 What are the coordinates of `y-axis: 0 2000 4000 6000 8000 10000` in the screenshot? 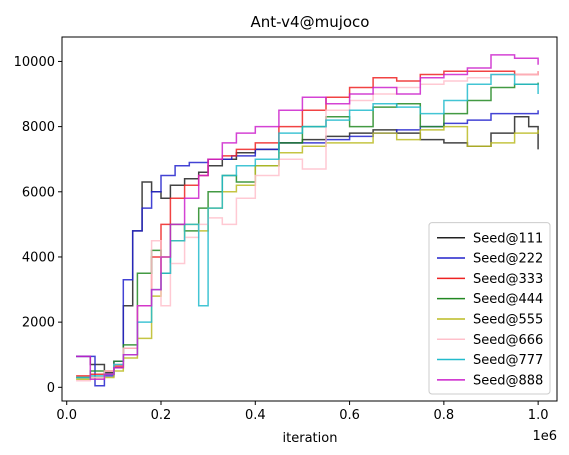 It's located at (38, 225).